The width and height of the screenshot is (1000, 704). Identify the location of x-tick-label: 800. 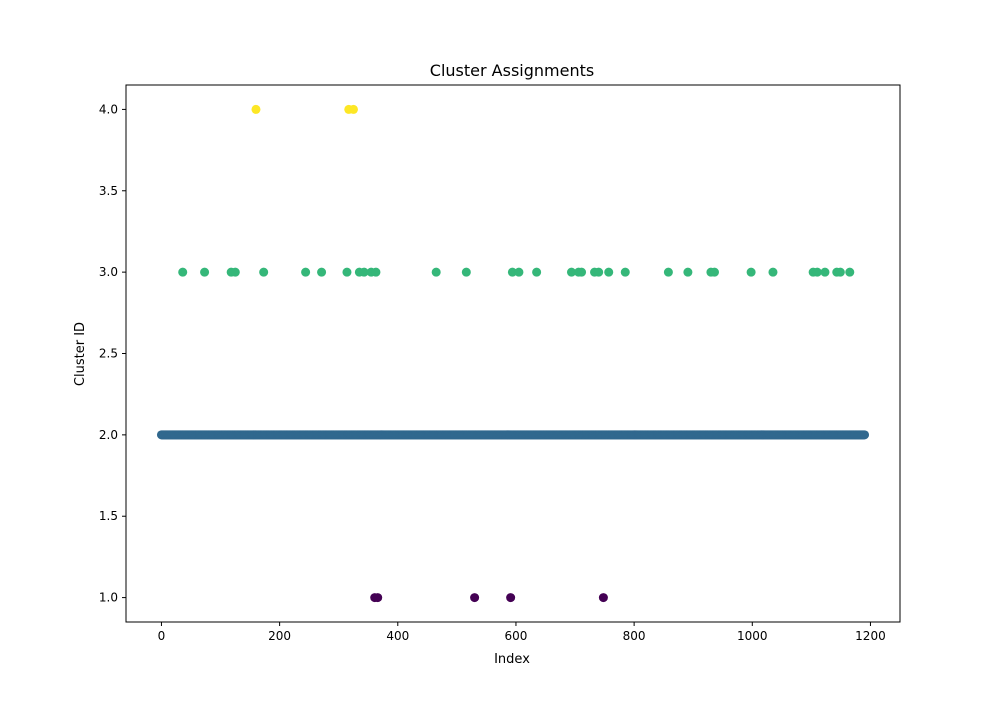
(634, 636).